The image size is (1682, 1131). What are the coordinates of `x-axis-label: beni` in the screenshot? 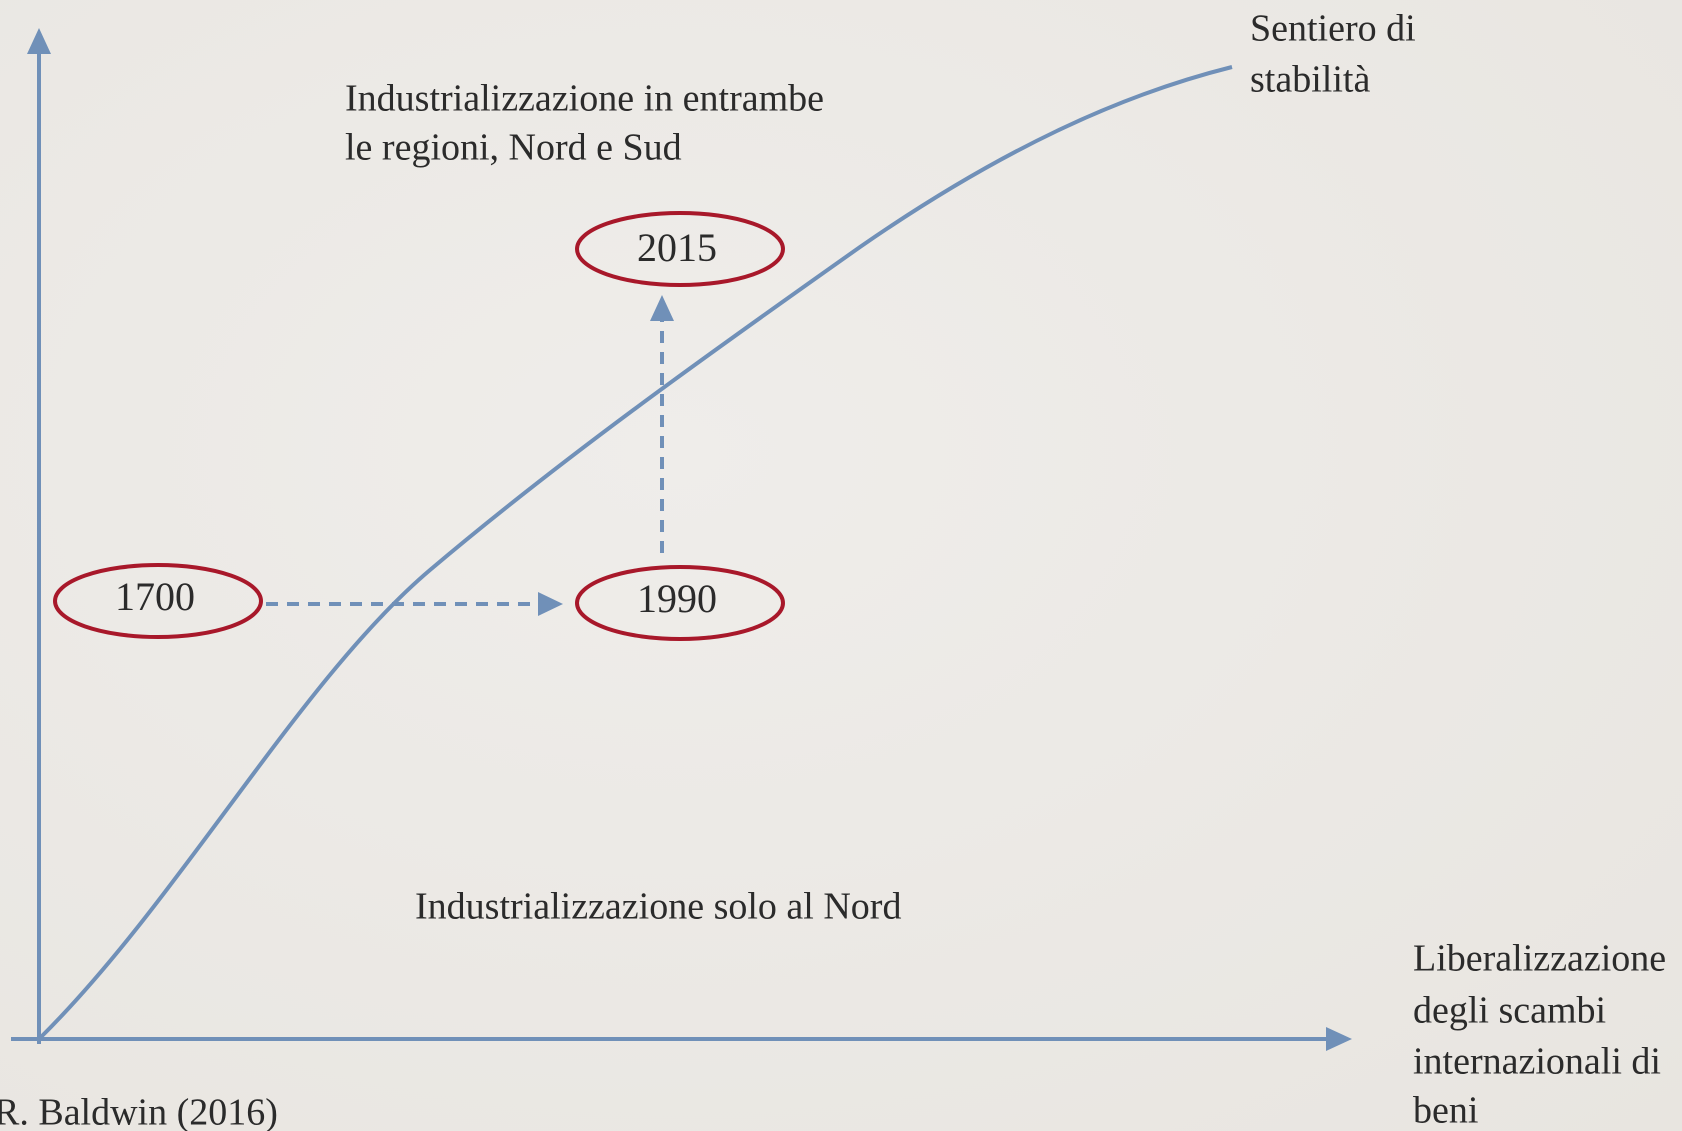 It's located at (1445, 1110).